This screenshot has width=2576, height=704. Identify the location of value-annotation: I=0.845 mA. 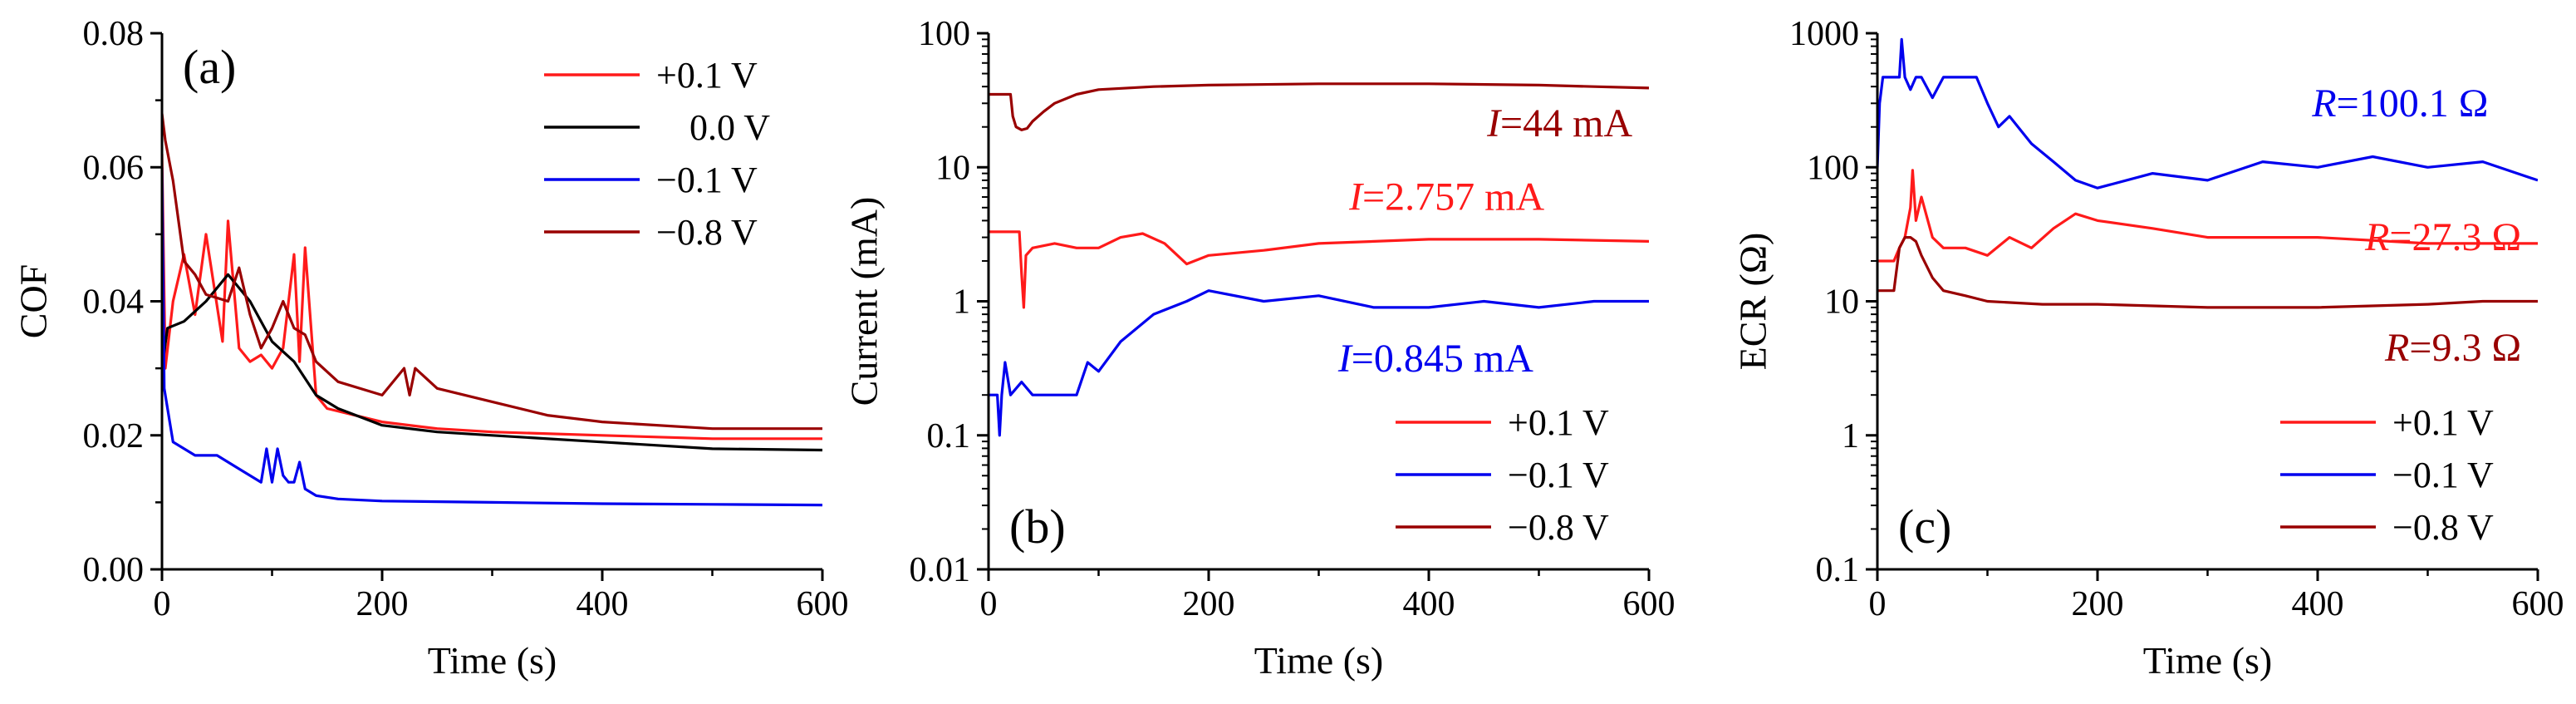
(1435, 359).